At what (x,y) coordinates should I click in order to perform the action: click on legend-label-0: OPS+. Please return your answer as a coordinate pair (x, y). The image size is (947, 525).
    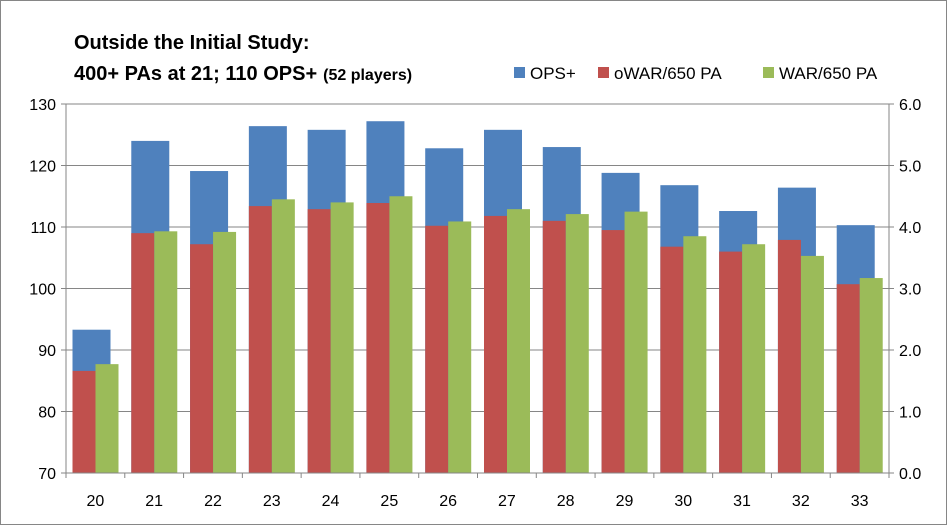
    Looking at the image, I should click on (553, 73).